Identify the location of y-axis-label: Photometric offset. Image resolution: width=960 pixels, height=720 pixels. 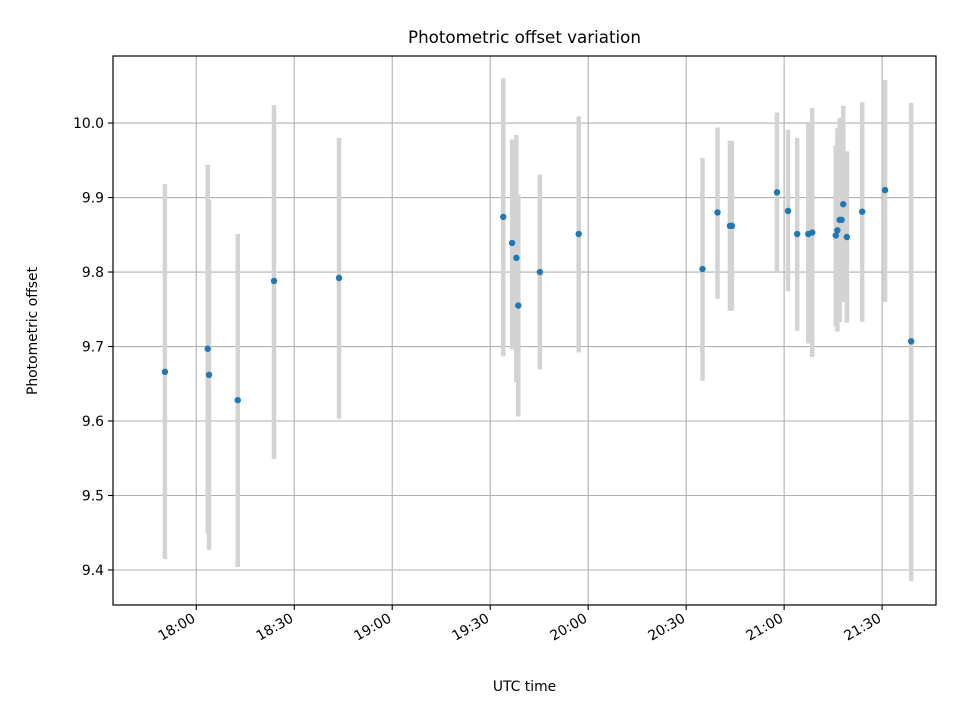
(33, 330).